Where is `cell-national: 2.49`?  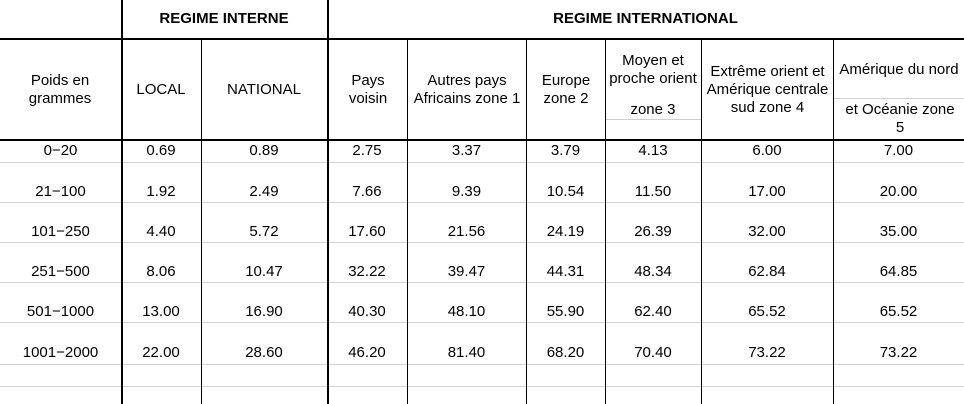 cell-national: 2.49 is located at coordinates (264, 191).